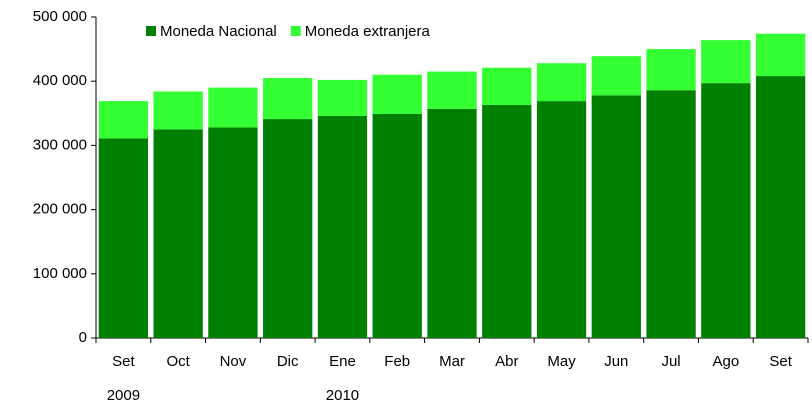  I want to click on x-tick-label: Mar, so click(452, 361).